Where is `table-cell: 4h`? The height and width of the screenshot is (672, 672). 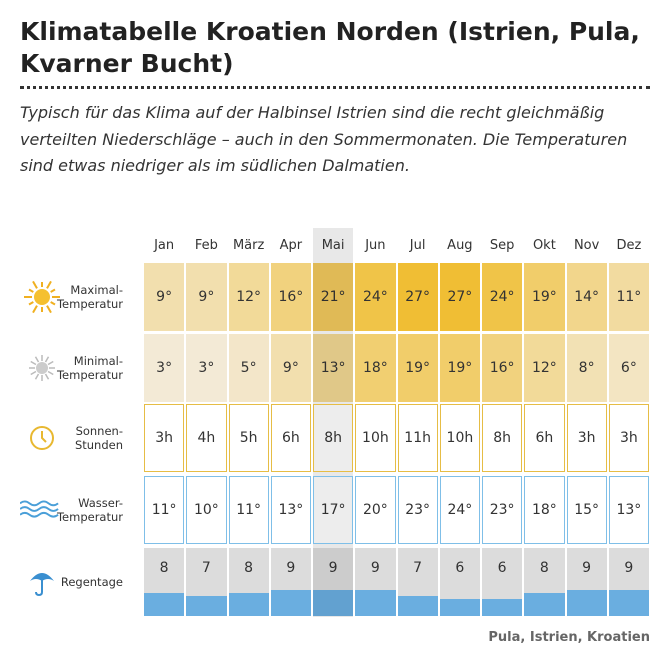
table-cell: 4h is located at coordinates (206, 438).